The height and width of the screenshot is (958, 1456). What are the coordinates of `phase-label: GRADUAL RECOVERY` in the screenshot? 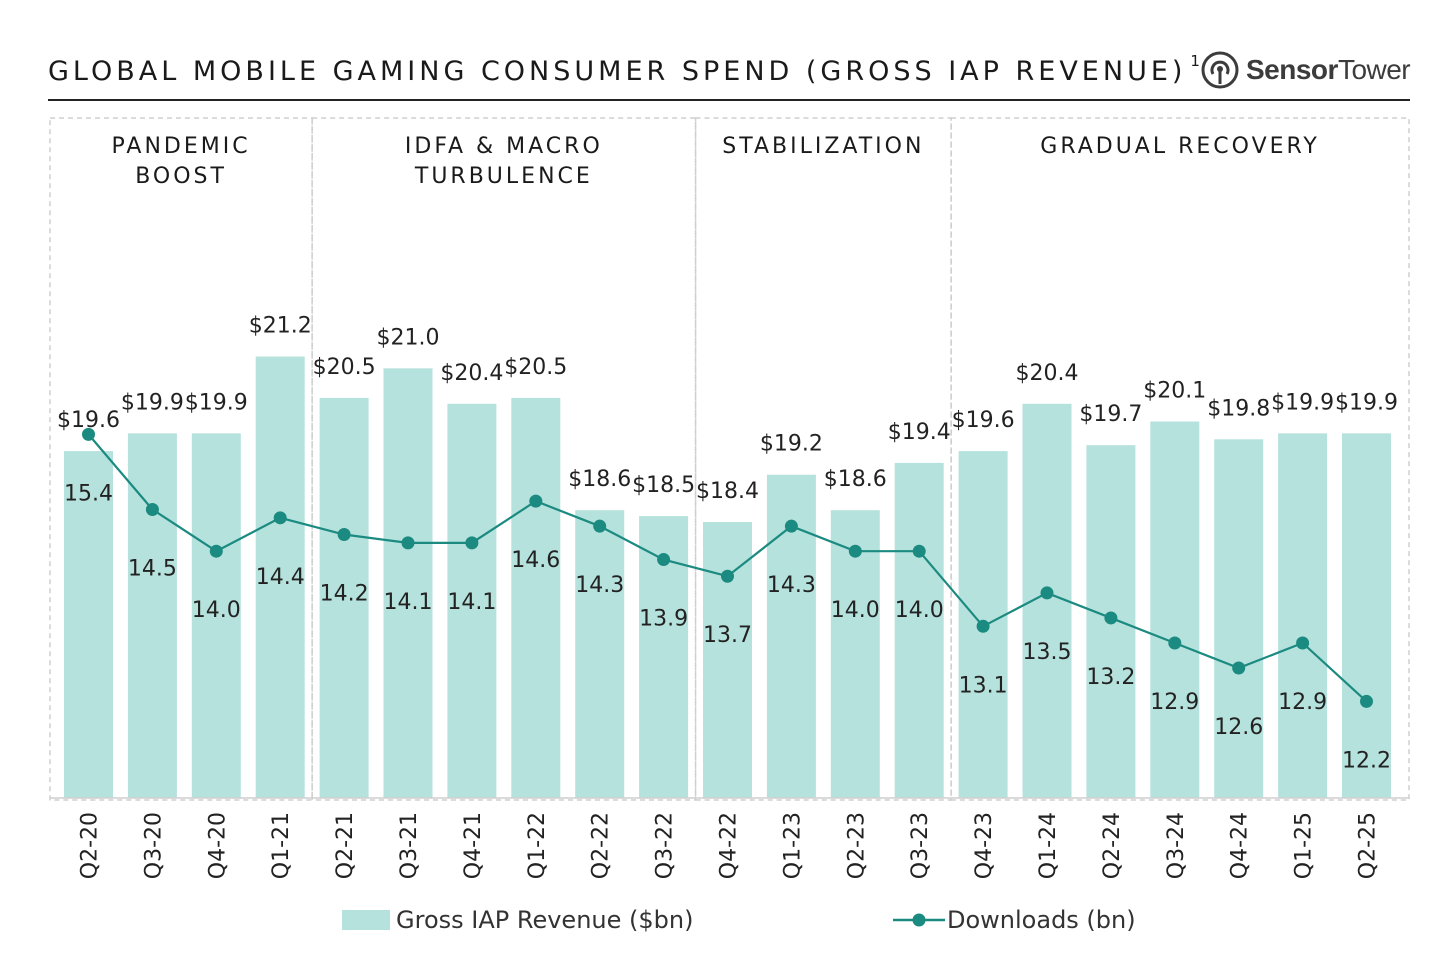 It's located at (1180, 146).